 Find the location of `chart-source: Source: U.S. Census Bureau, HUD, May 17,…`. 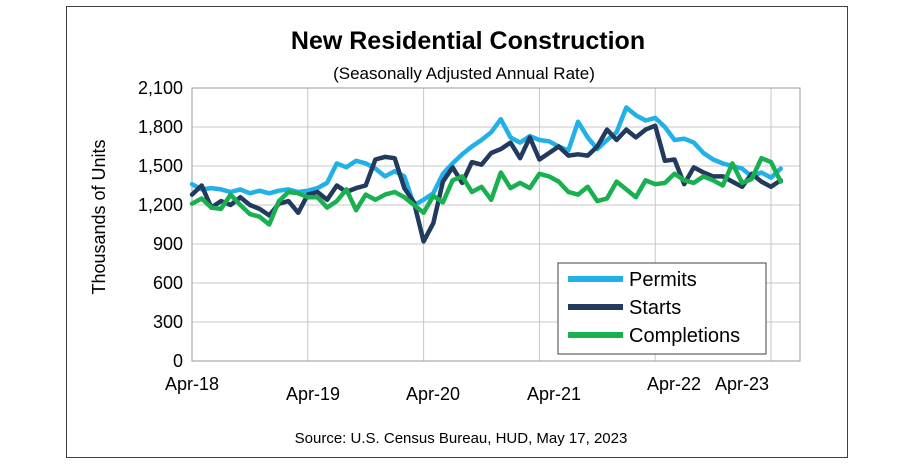

chart-source: Source: U.S. Census Bureau, HUD, May 17,… is located at coordinates (461, 438).